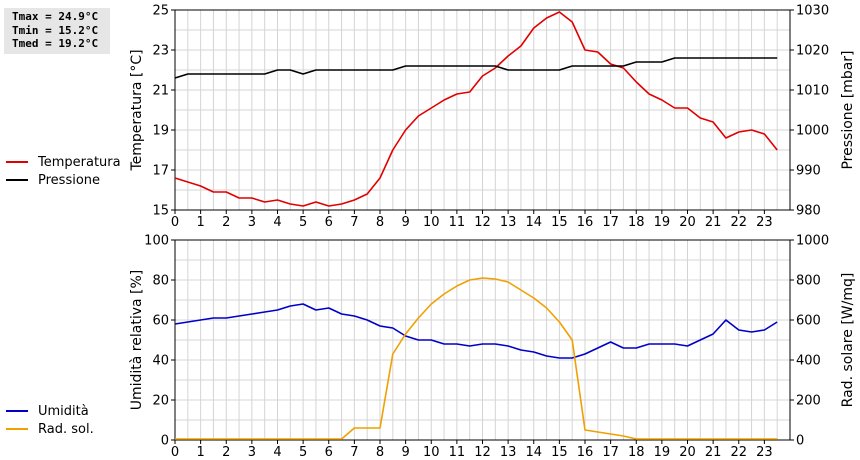 The width and height of the screenshot is (860, 460). Describe the element at coordinates (17, 162) in the screenshot. I see `legend-swatch-temperatura` at that location.